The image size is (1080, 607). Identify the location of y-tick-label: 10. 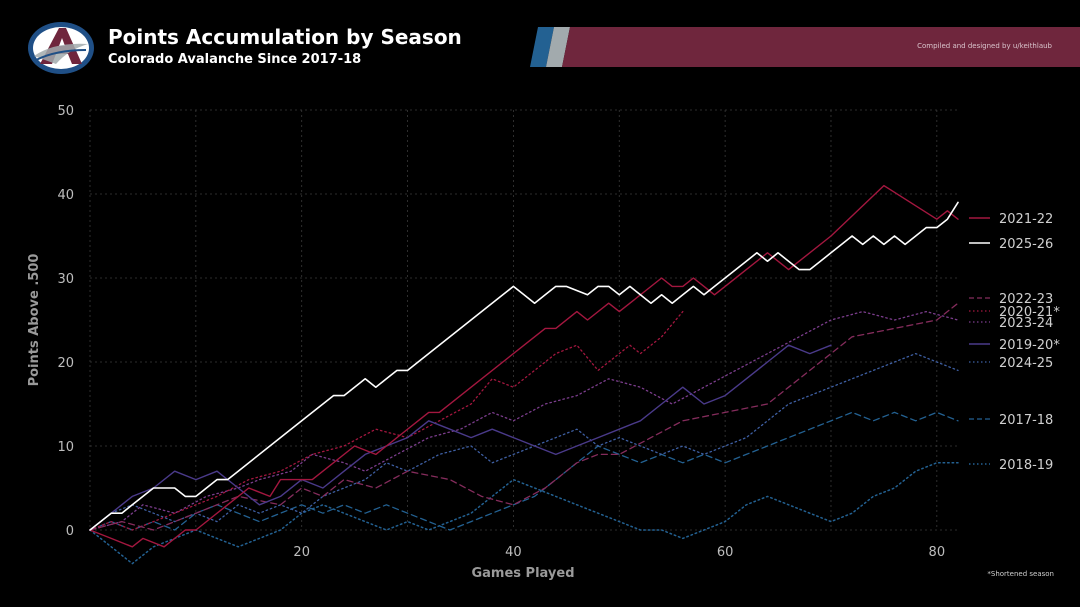
(65, 447).